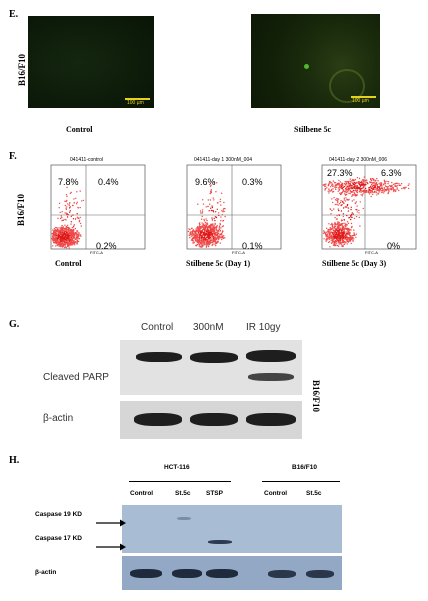 This screenshot has width=428, height=601. What do you see at coordinates (76, 377) in the screenshot?
I see `row-label-cleaved-parp: Cleaved PARP` at bounding box center [76, 377].